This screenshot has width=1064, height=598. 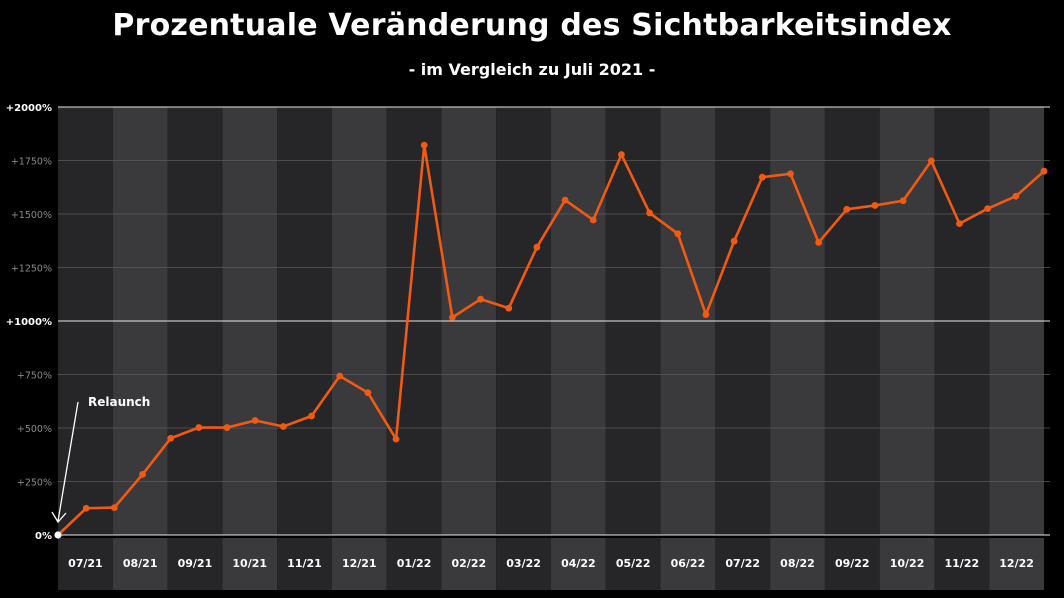 I want to click on x-tick-label: 10/22, so click(x=907, y=563).